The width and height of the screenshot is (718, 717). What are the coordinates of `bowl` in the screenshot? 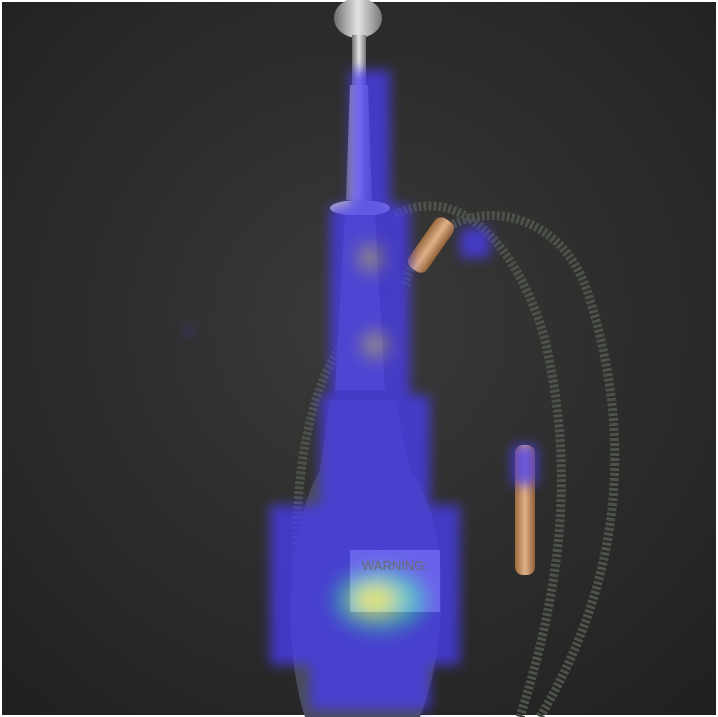 It's located at (358, 19).